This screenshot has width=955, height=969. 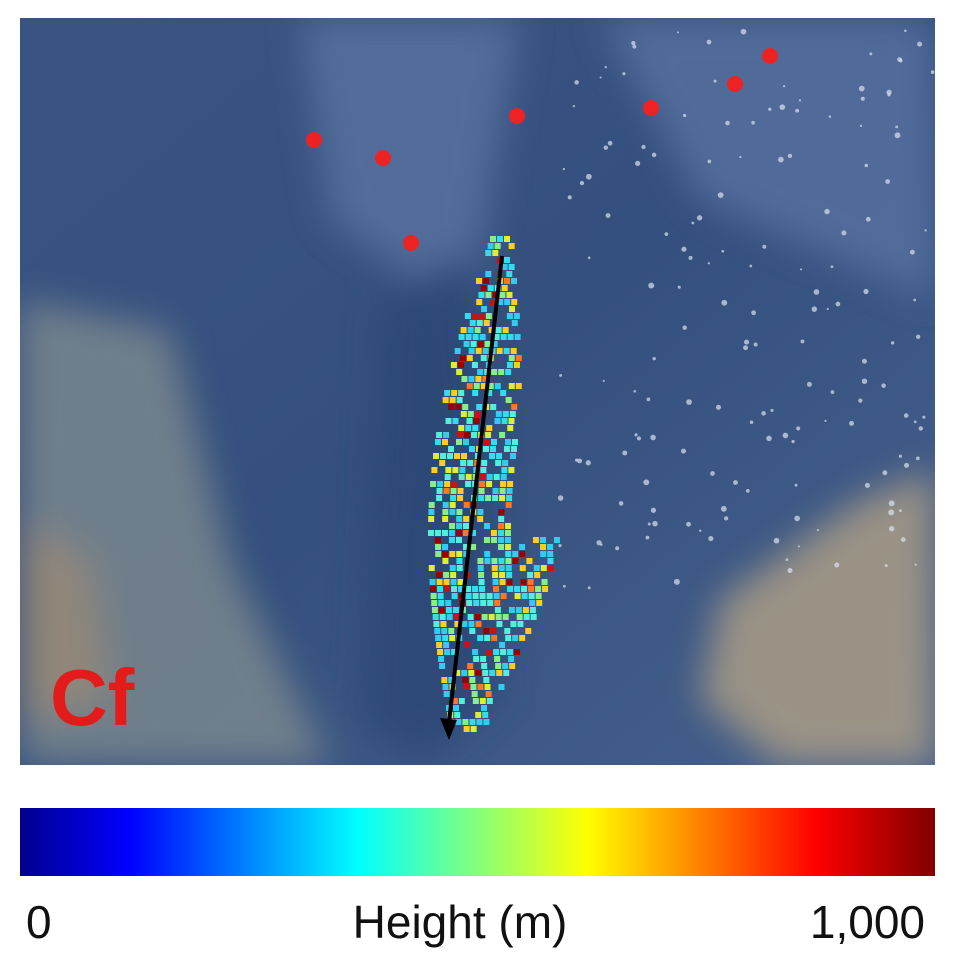 What do you see at coordinates (92, 697) in the screenshot?
I see `panel-label: Cf` at bounding box center [92, 697].